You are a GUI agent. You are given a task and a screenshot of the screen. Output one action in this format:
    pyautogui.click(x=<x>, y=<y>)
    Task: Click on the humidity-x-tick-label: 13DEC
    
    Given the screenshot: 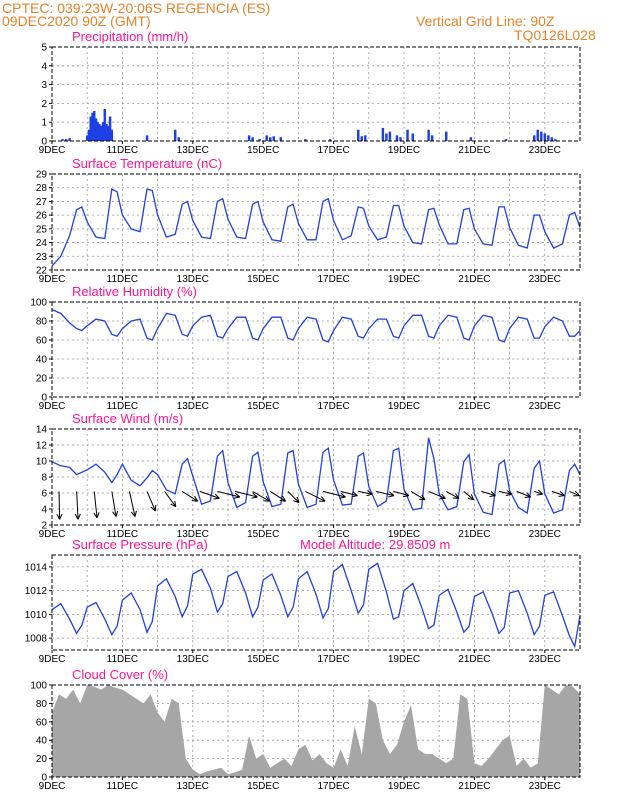 What is the action you would take?
    pyautogui.click(x=193, y=406)
    